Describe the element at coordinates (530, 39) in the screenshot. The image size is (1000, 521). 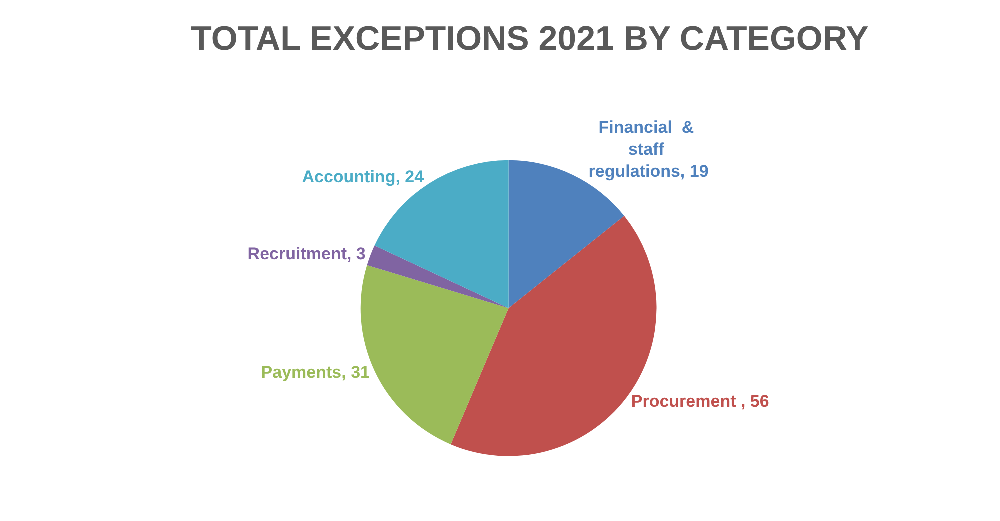
I see `chart-title: TOTAL EXCEPTIONS 2021 BY CATEGORY` at that location.